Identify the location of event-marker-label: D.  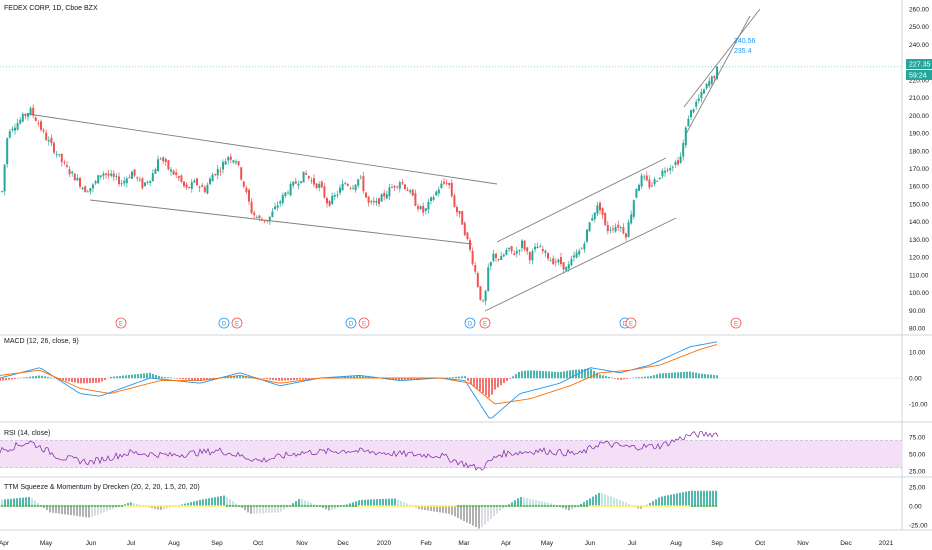
(470, 325).